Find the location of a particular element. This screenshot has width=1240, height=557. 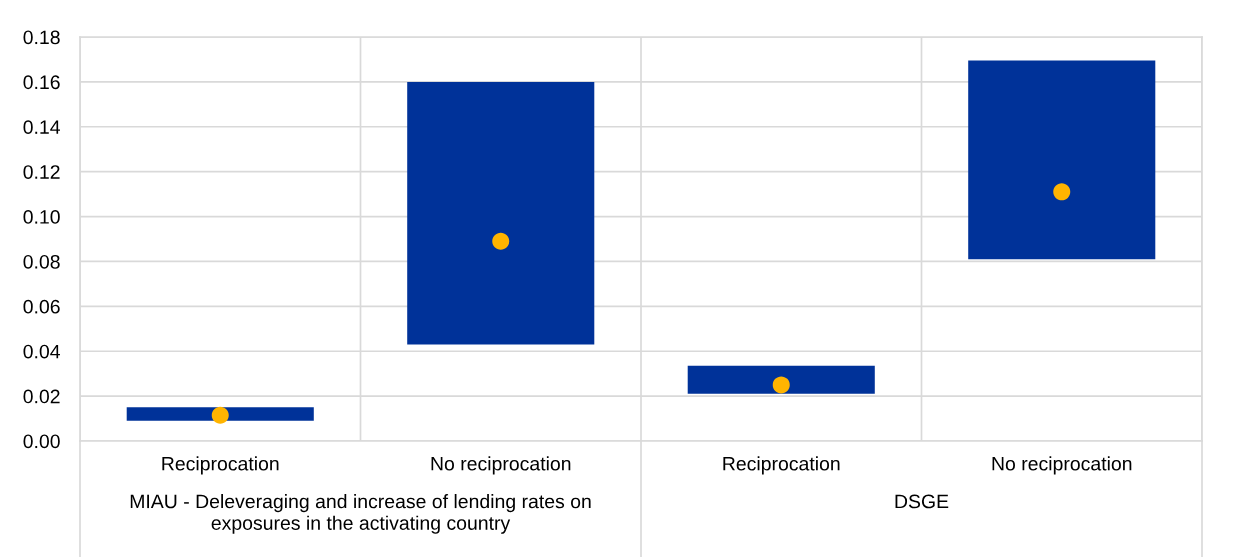

y-tick-label: 0.10 is located at coordinates (41, 217).